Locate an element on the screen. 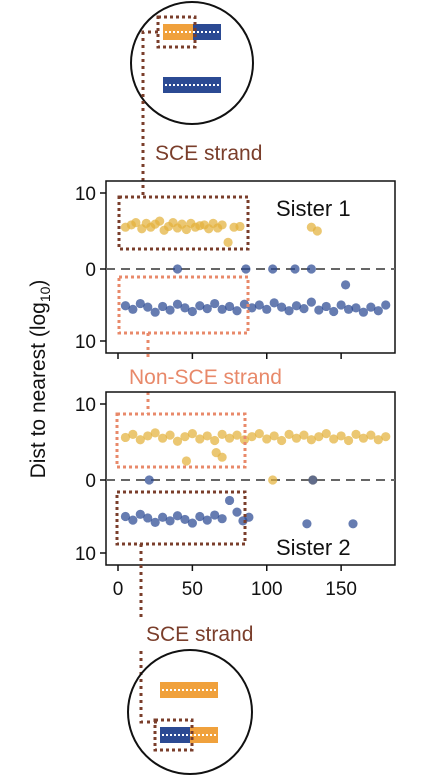 The width and height of the screenshot is (421, 779). dna-duplex-sce-bottom-icon is located at coordinates (190, 712).